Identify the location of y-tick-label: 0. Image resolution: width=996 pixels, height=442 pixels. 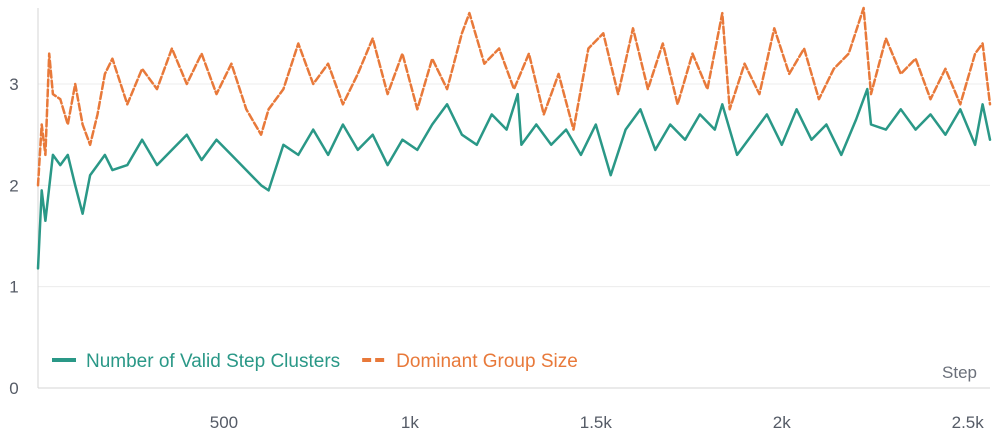
(13, 388).